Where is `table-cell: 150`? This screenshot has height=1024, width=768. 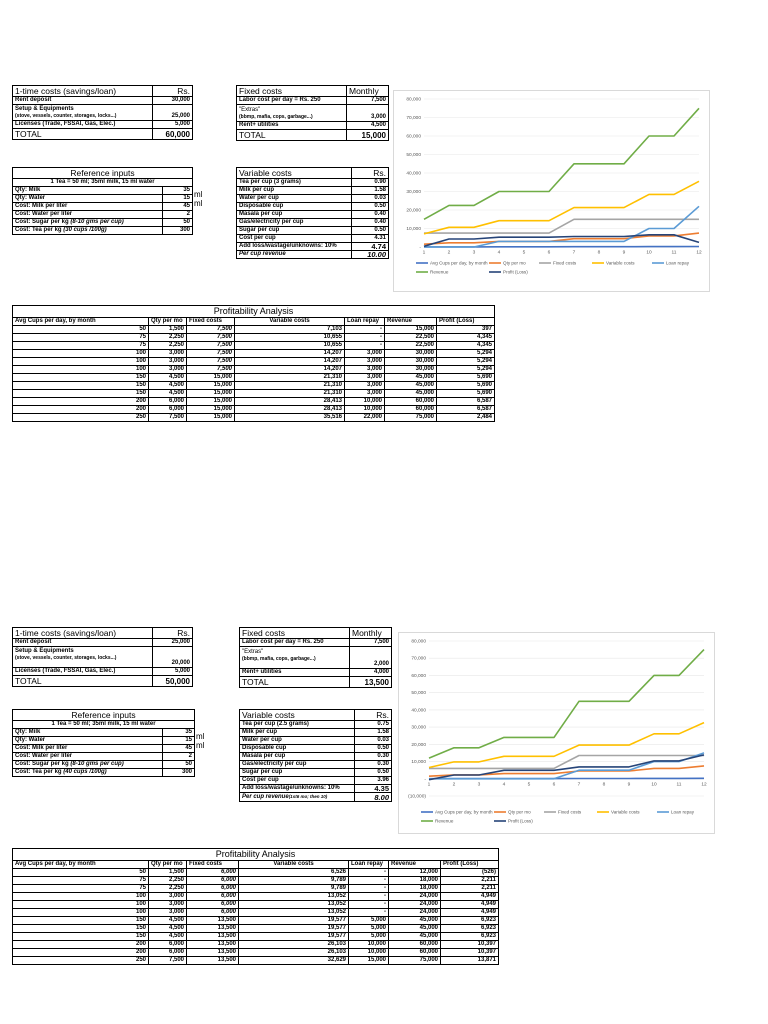 table-cell: 150 is located at coordinates (80, 385).